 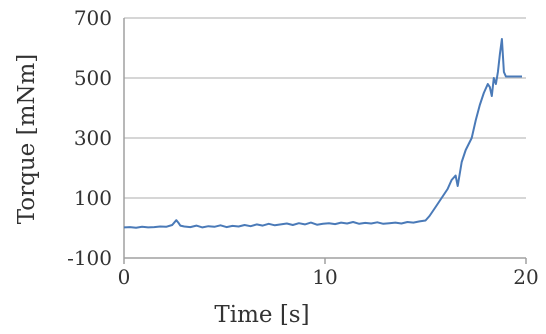 I want to click on y-tick-label: -100, so click(x=89, y=258).